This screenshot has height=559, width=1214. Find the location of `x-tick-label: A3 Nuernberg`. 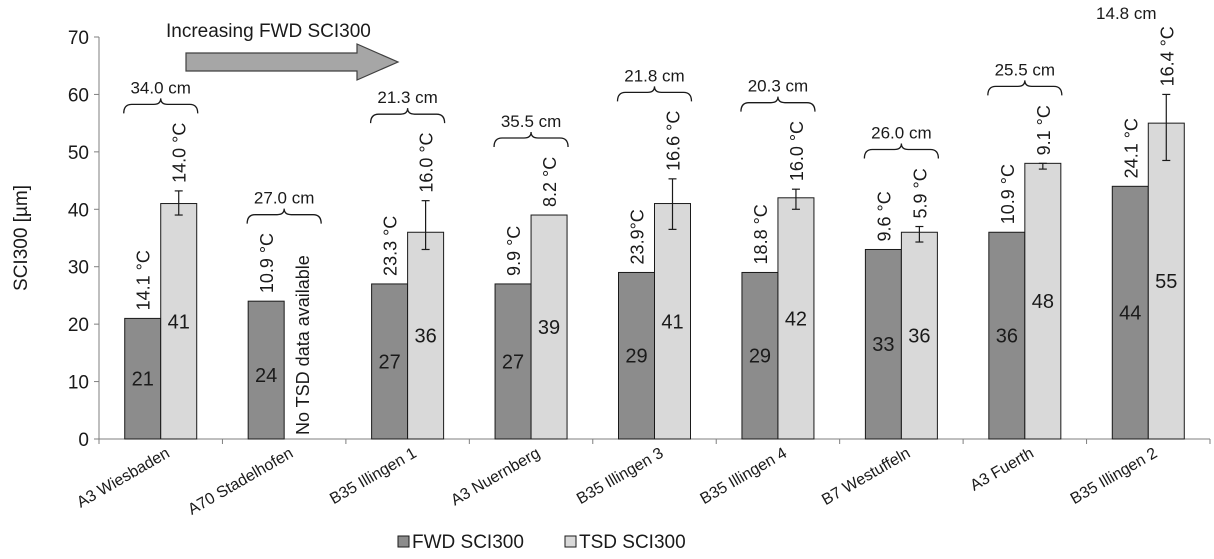

x-tick-label: A3 Nuernberg is located at coordinates (495, 477).